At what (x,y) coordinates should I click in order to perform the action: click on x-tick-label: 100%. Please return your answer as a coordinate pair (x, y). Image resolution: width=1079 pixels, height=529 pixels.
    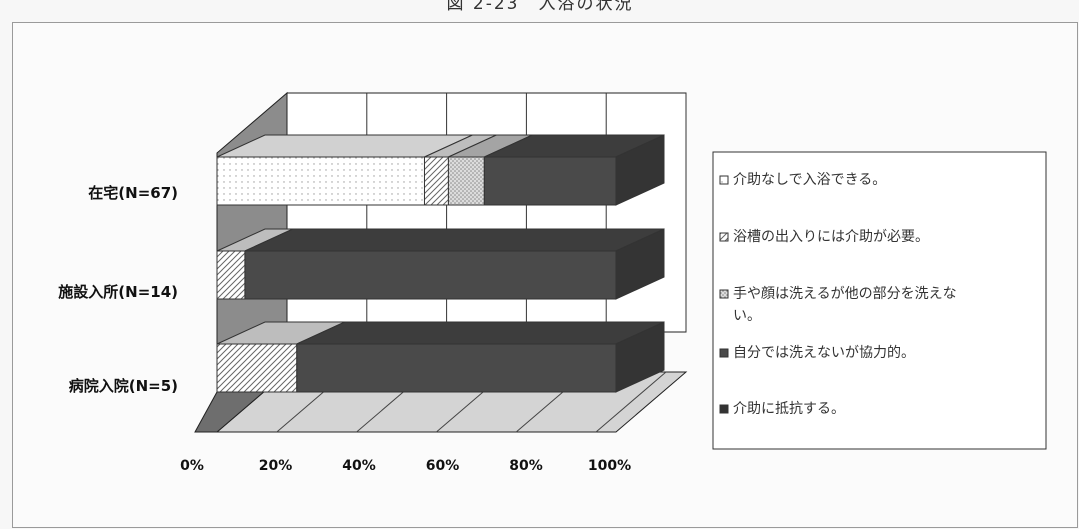
    Looking at the image, I should click on (609, 466).